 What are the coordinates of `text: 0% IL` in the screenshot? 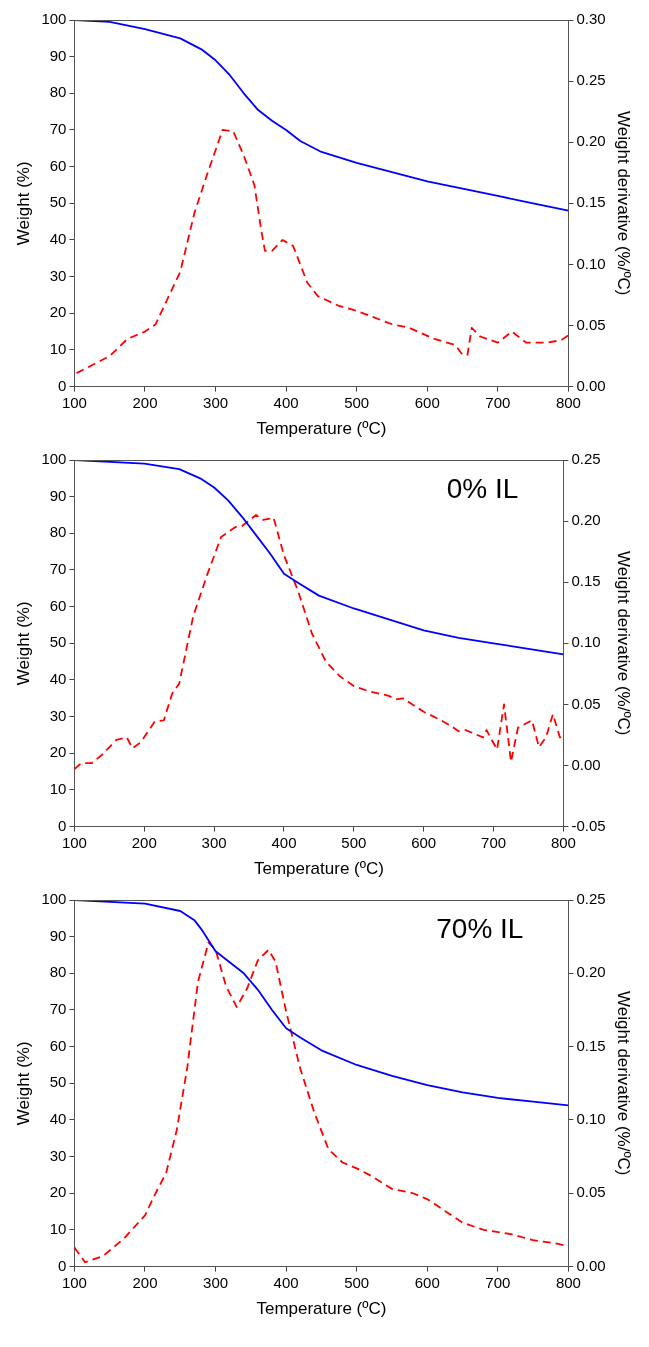 It's located at (482, 488).